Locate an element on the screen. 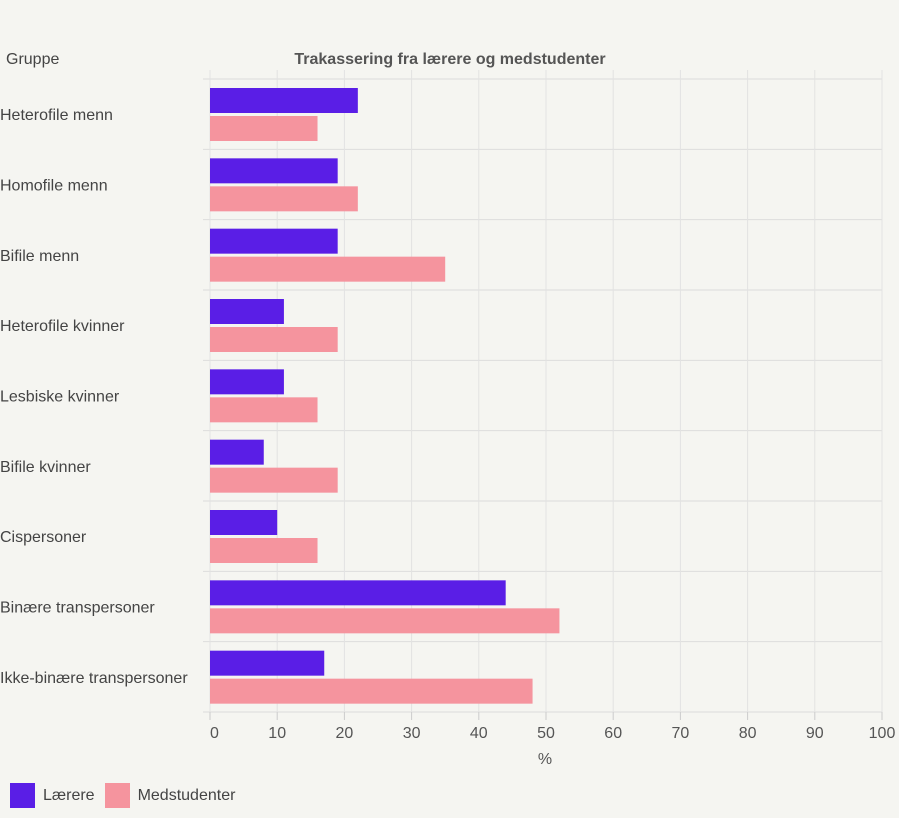  category-label: Bifile kvinner is located at coordinates (45, 467).